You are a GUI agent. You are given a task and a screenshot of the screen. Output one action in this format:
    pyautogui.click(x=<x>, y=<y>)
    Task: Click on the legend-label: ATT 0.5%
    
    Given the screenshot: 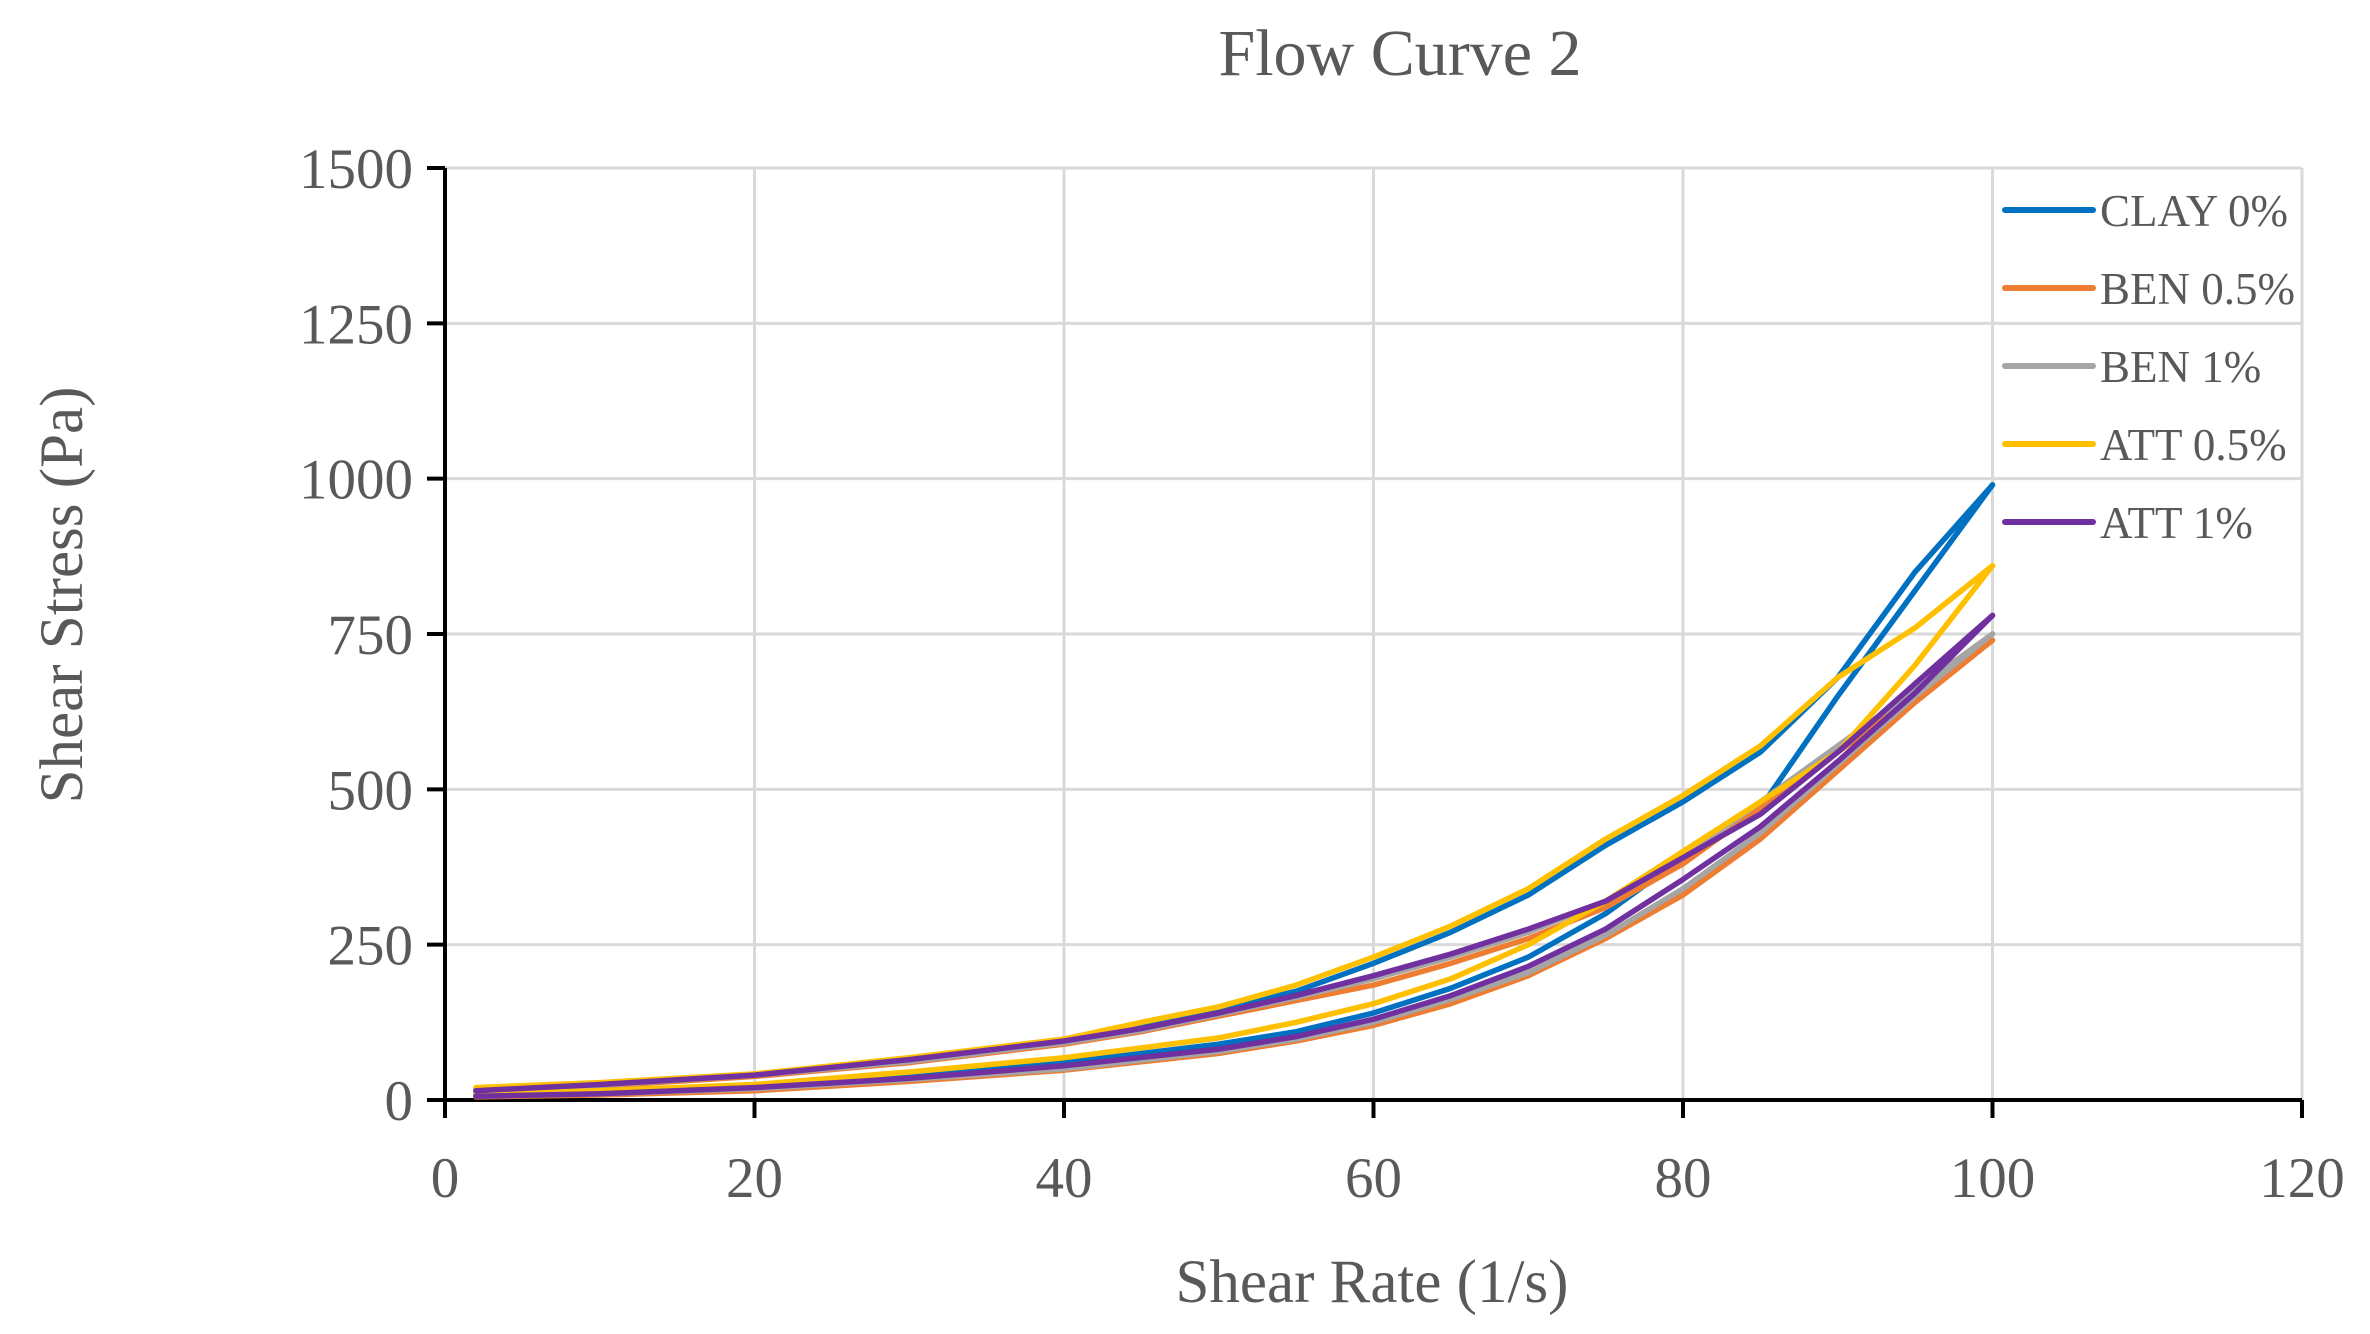 What is the action you would take?
    pyautogui.click(x=2193, y=445)
    